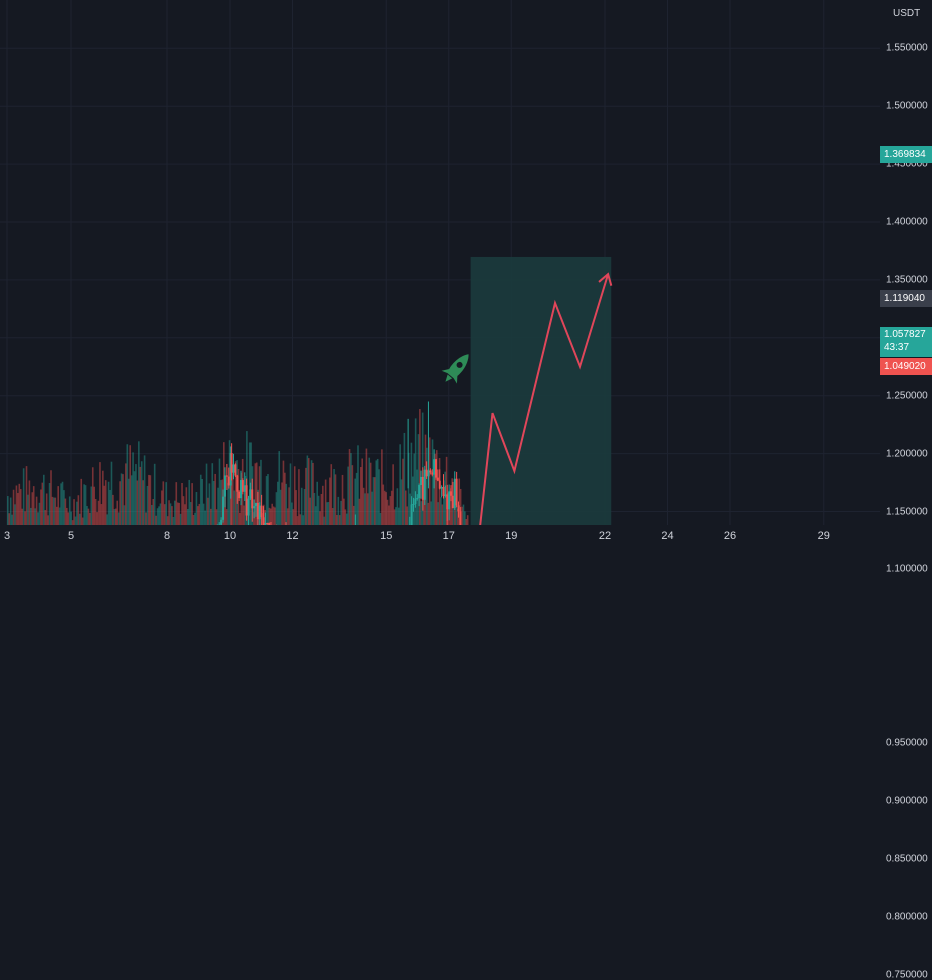 This screenshot has width=932, height=980. I want to click on target-zone, so click(541, 391).